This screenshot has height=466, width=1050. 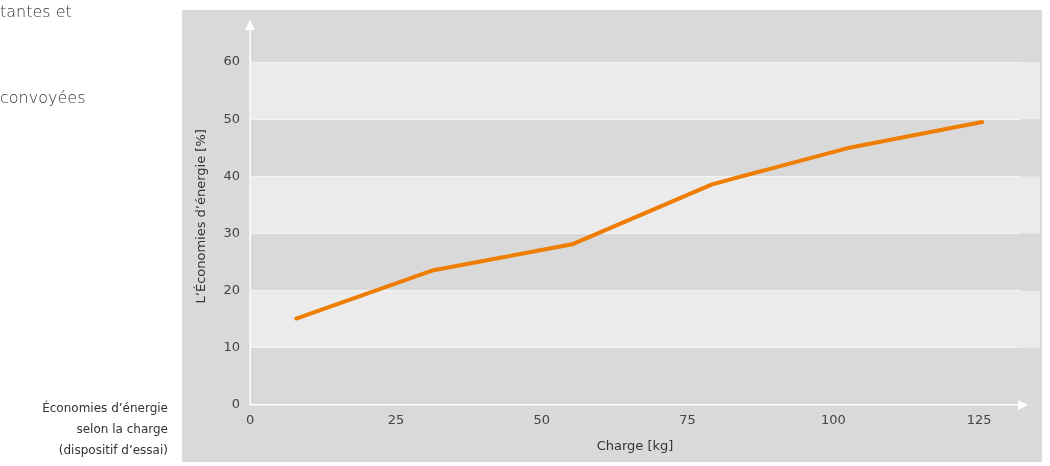 What do you see at coordinates (833, 419) in the screenshot?
I see `x-tick-label: 100` at bounding box center [833, 419].